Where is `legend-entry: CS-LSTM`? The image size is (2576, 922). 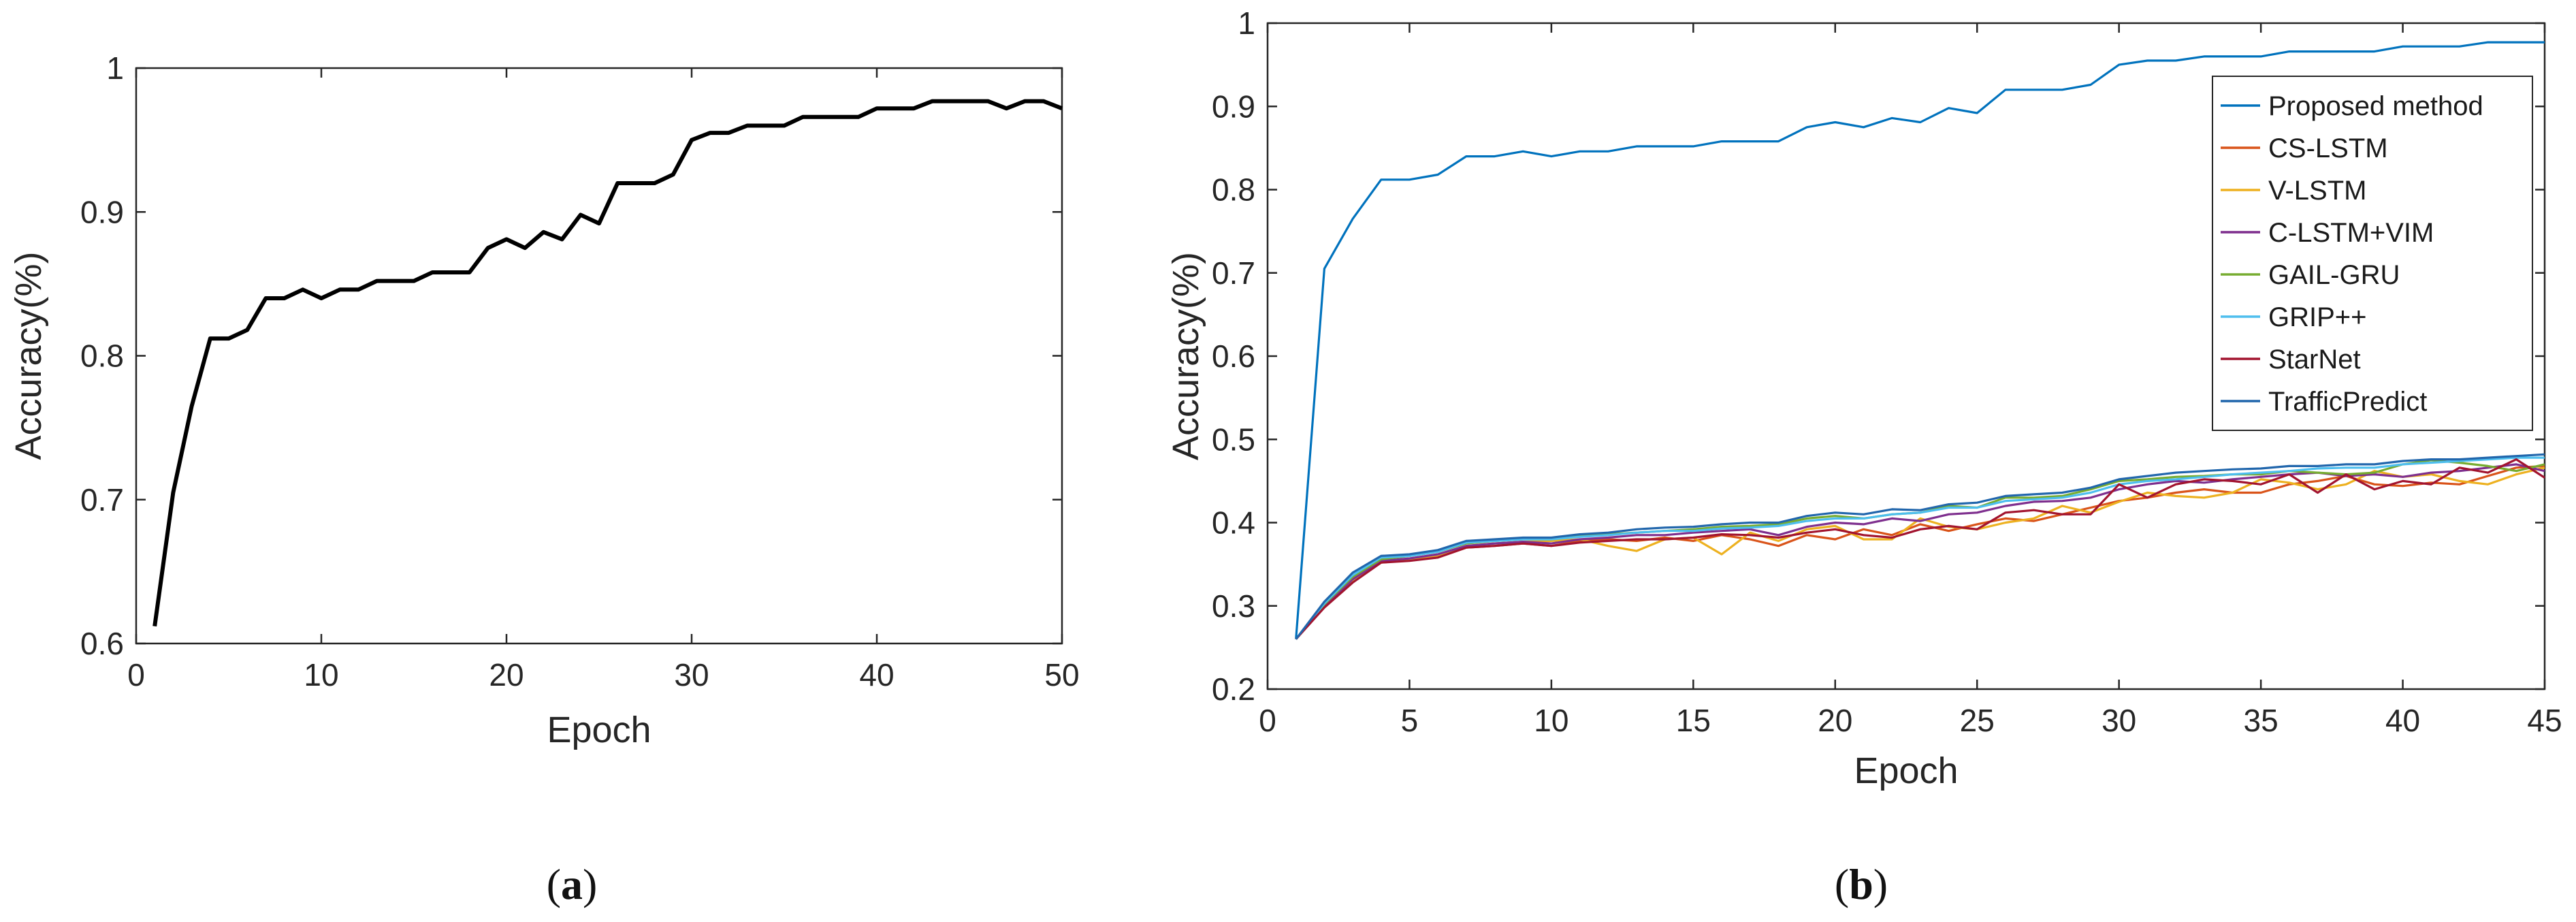 legend-entry: CS-LSTM is located at coordinates (2328, 148).